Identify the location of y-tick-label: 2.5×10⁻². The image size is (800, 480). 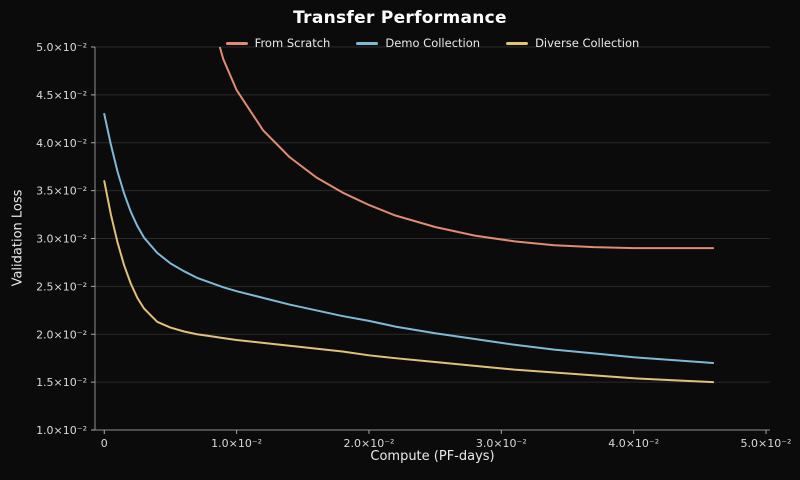
(61, 286).